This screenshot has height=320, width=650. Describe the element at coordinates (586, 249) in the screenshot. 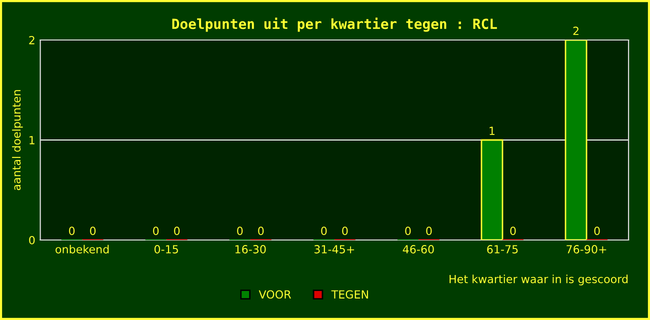

I see `x-tick-label: 76-90+` at that location.